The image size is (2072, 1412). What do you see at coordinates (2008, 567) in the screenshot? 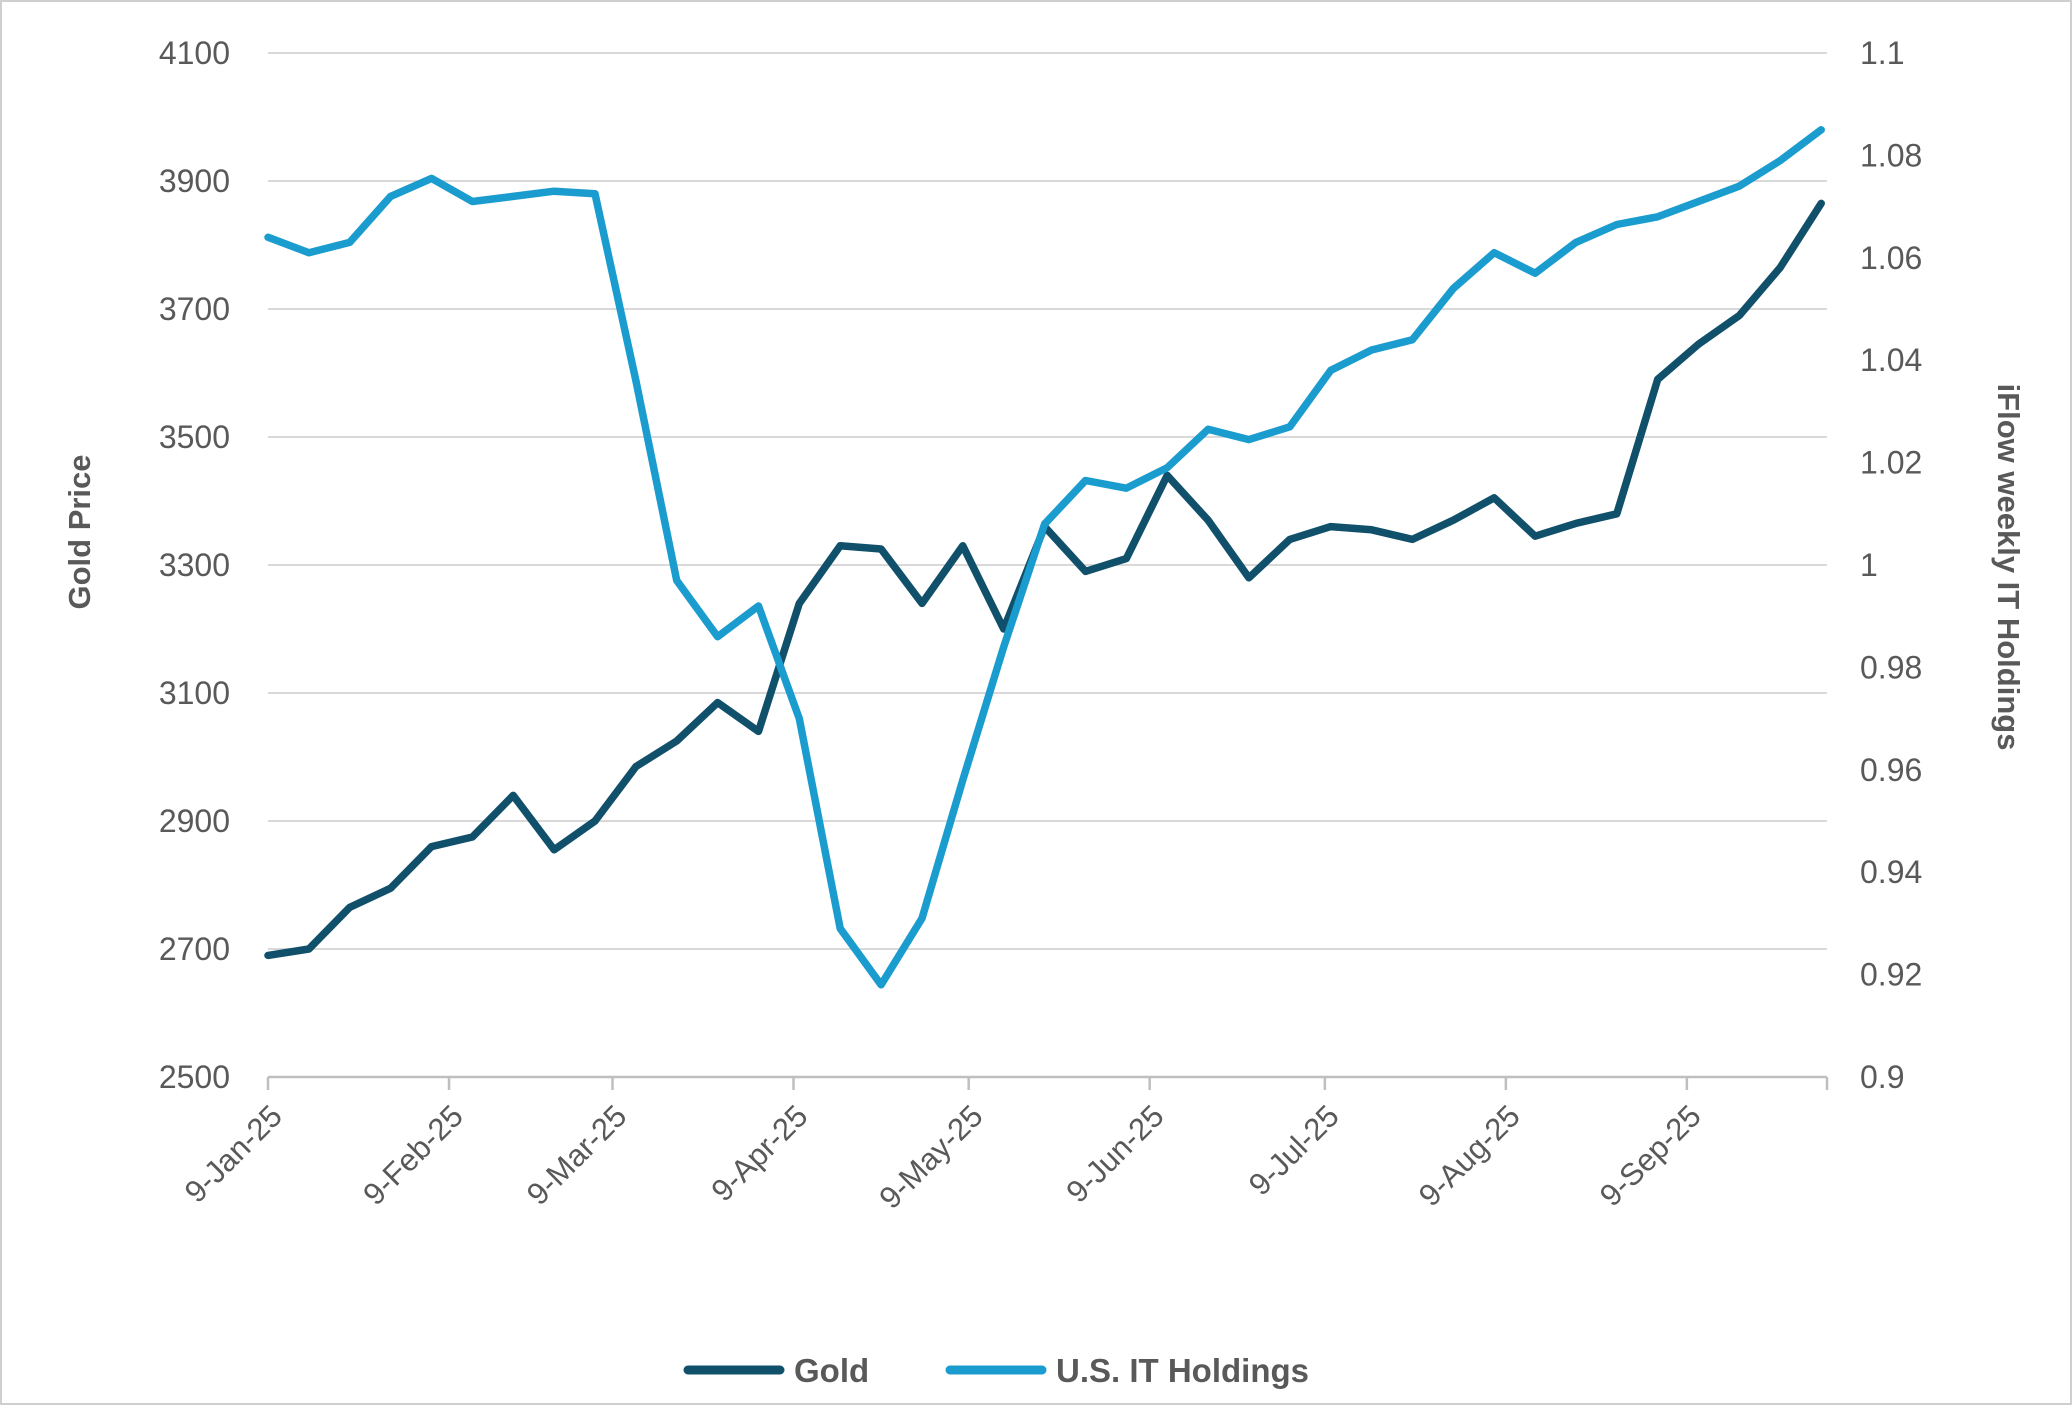
I see `right-axis-title: iFlow weekly IT Holdings` at bounding box center [2008, 567].